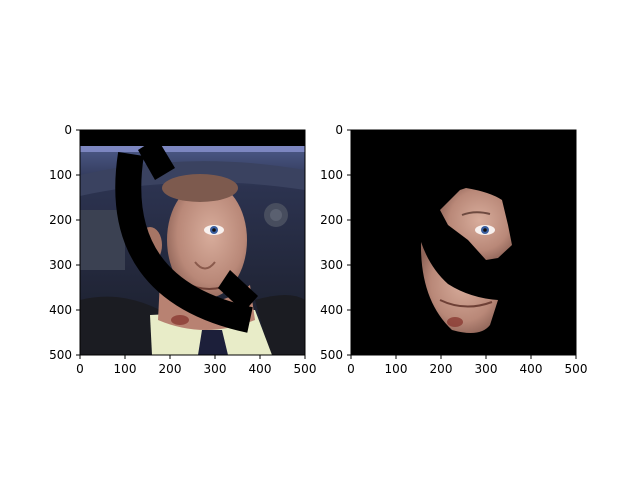 This screenshot has height=480, width=640. What do you see at coordinates (331, 310) in the screenshot?
I see `right-y-tick-label: 400` at bounding box center [331, 310].